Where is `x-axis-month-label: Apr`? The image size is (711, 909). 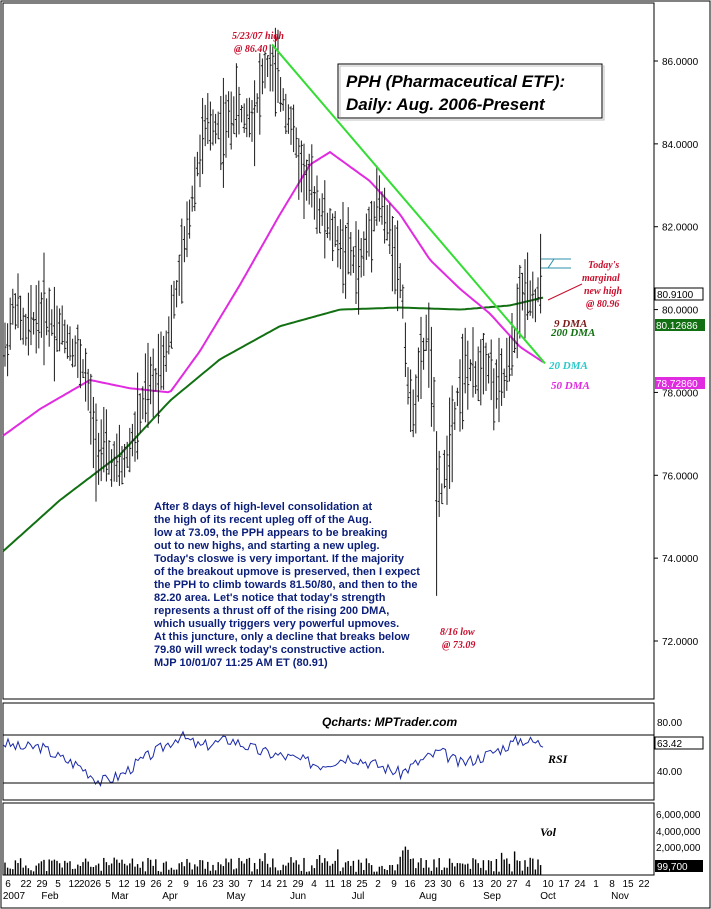
x-axis-month-label: Apr is located at coordinates (170, 896).